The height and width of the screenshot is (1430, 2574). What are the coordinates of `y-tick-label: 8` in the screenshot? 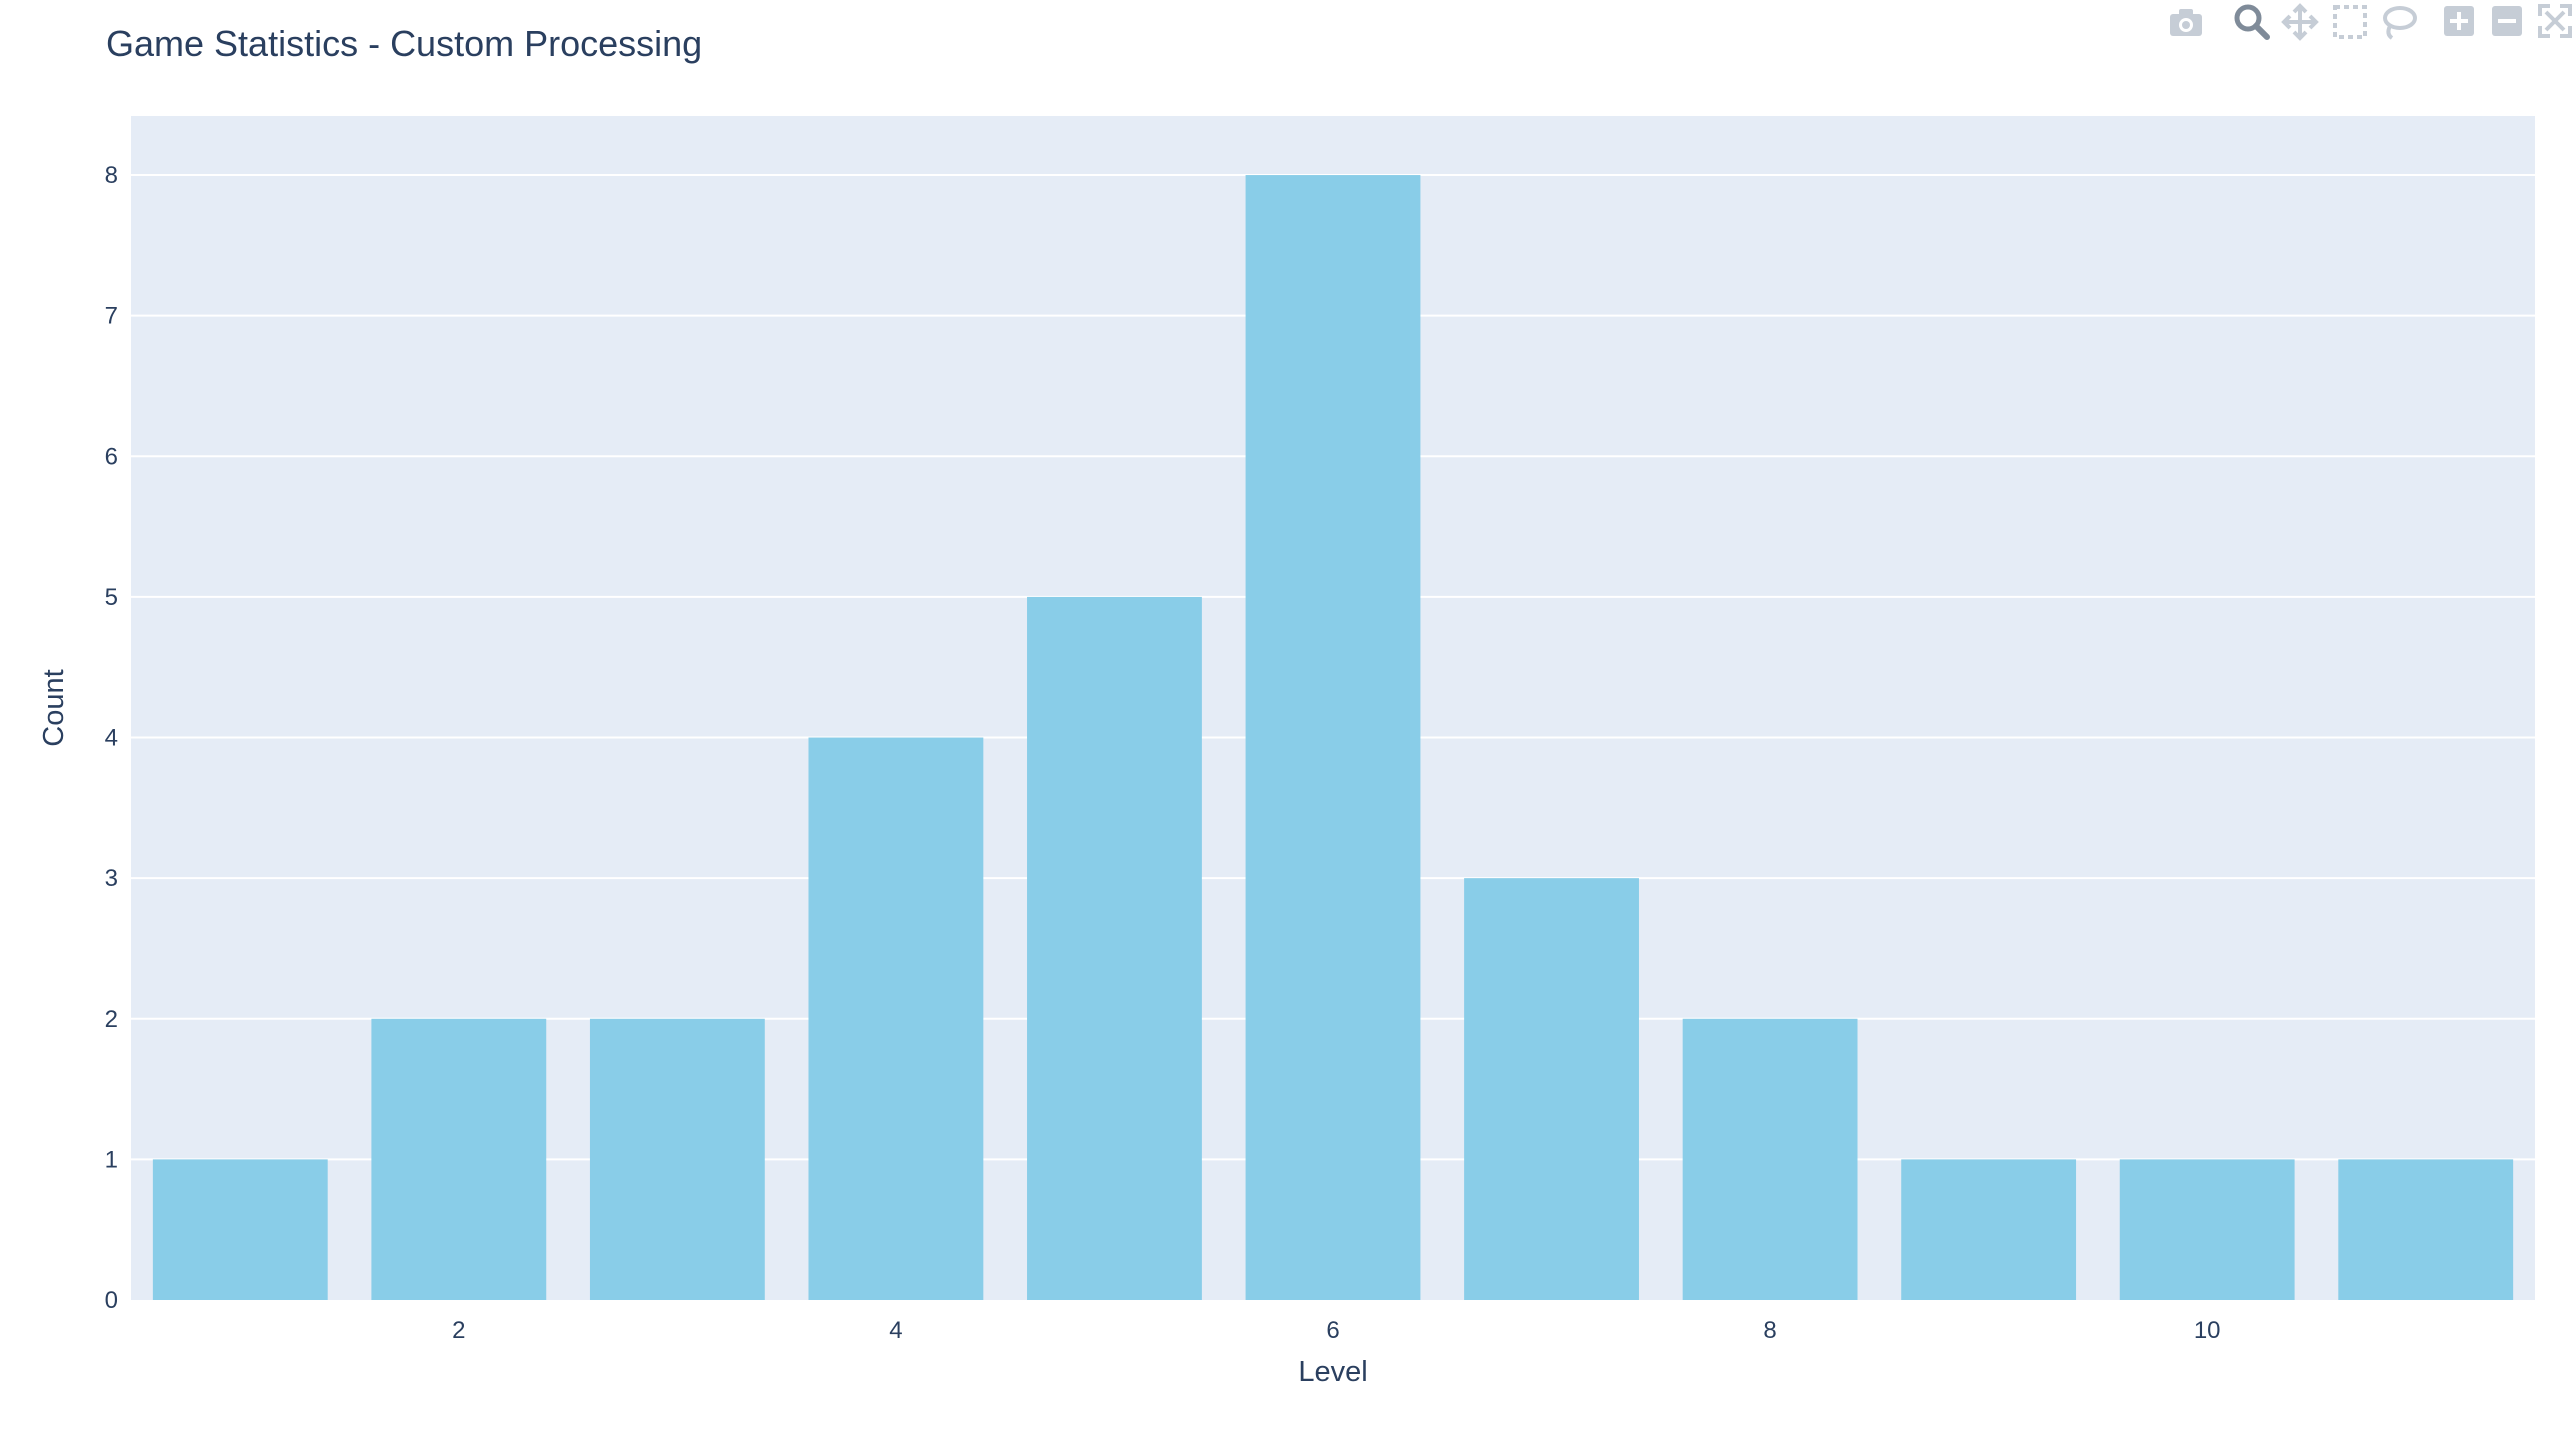 It's located at (111, 175).